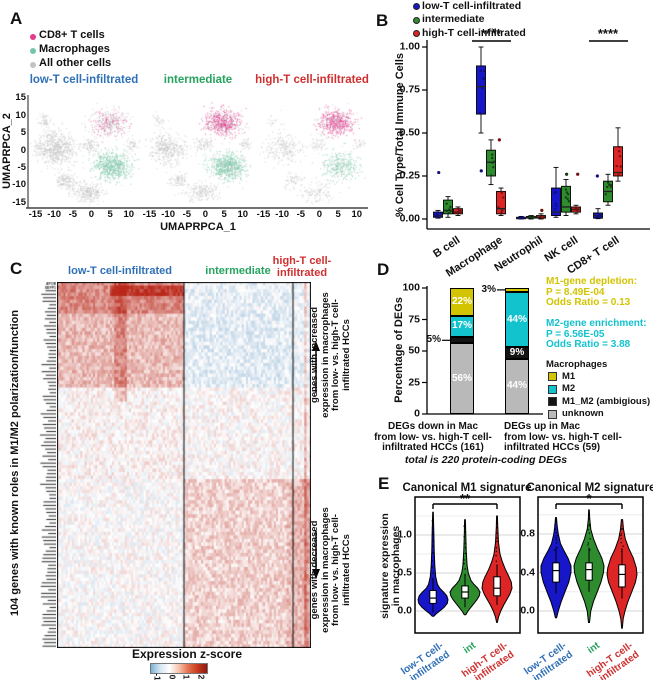  What do you see at coordinates (186, 677) in the screenshot?
I see `colorbar-tick: 1` at bounding box center [186, 677].